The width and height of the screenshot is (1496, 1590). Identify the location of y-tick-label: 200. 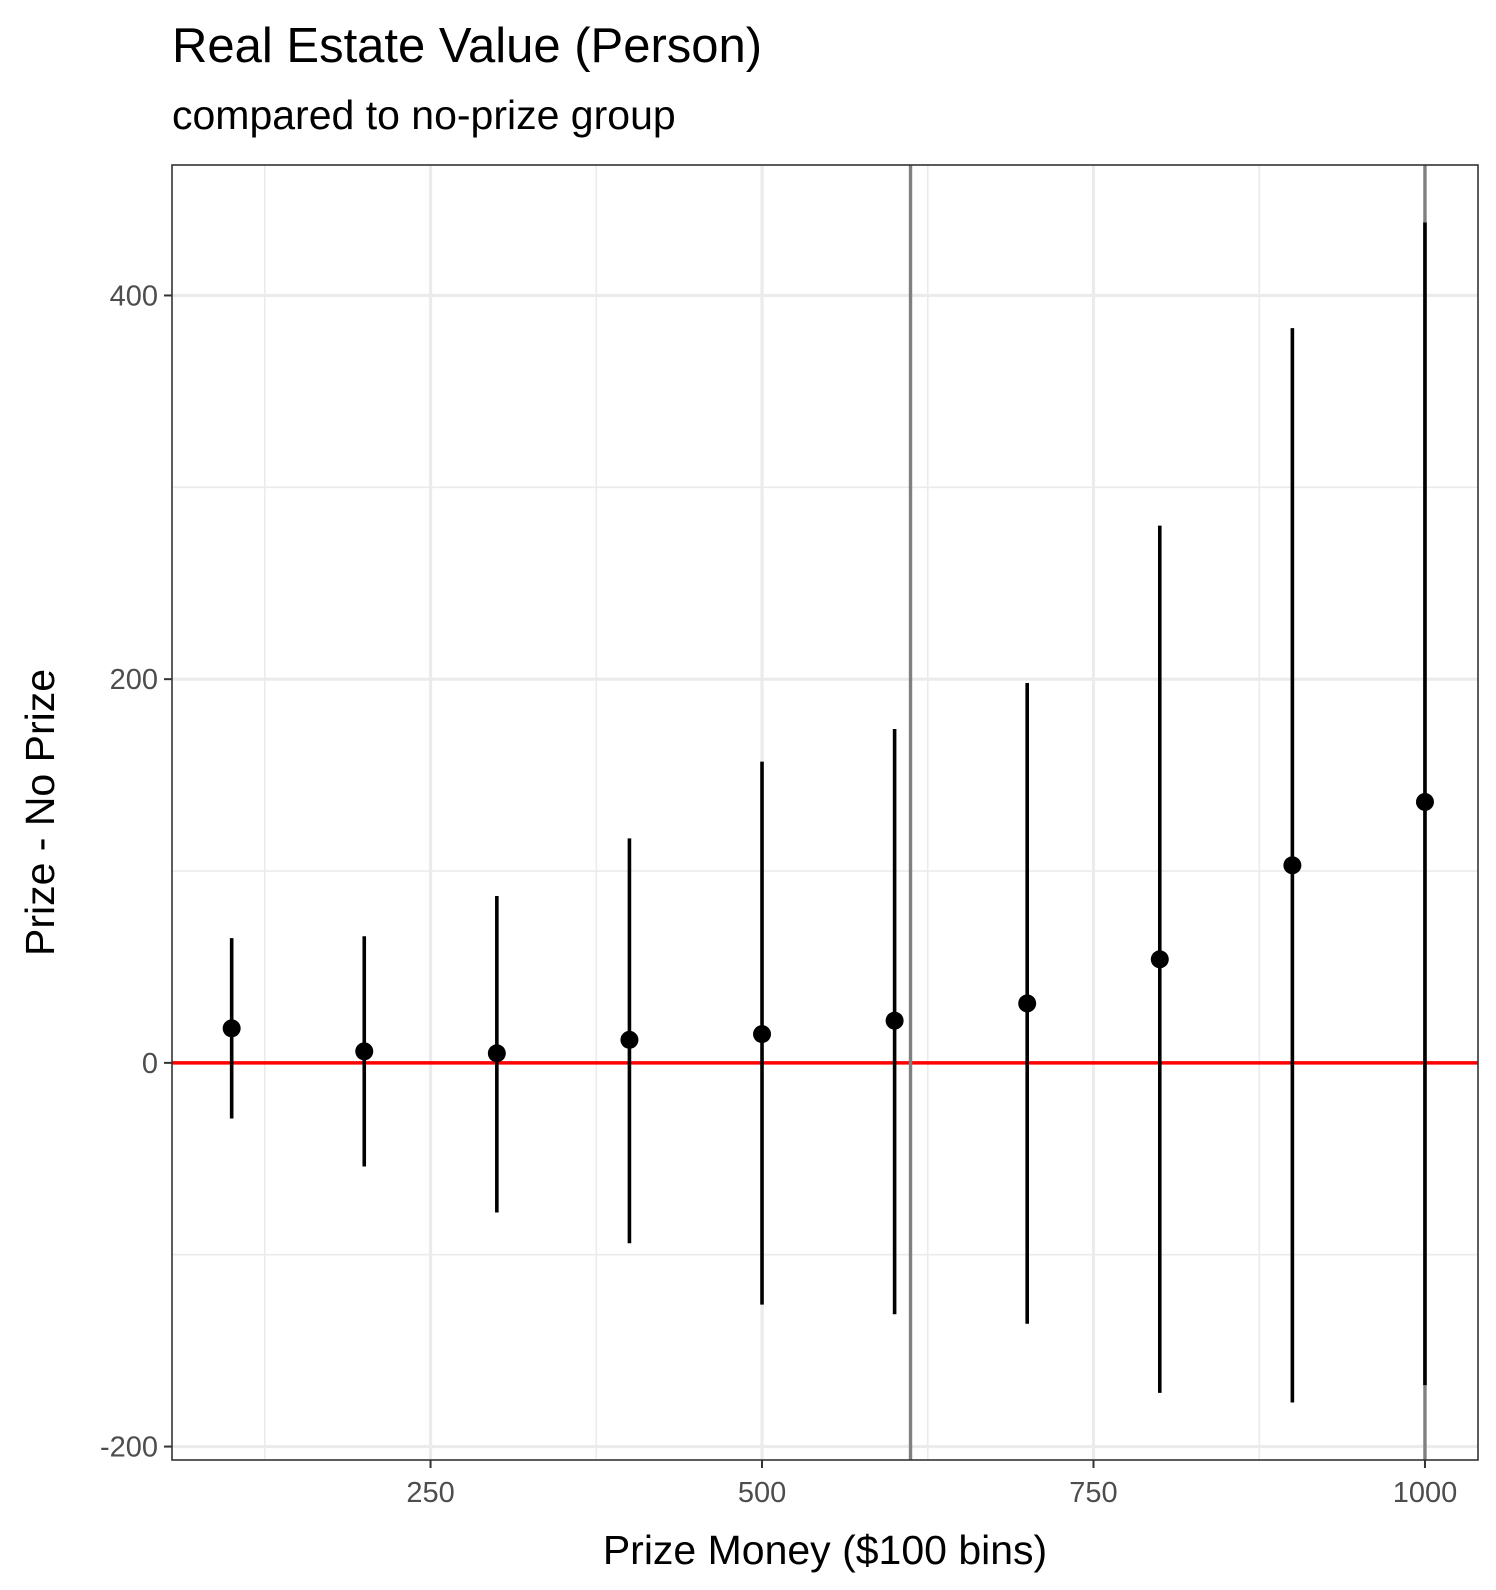
(134, 680).